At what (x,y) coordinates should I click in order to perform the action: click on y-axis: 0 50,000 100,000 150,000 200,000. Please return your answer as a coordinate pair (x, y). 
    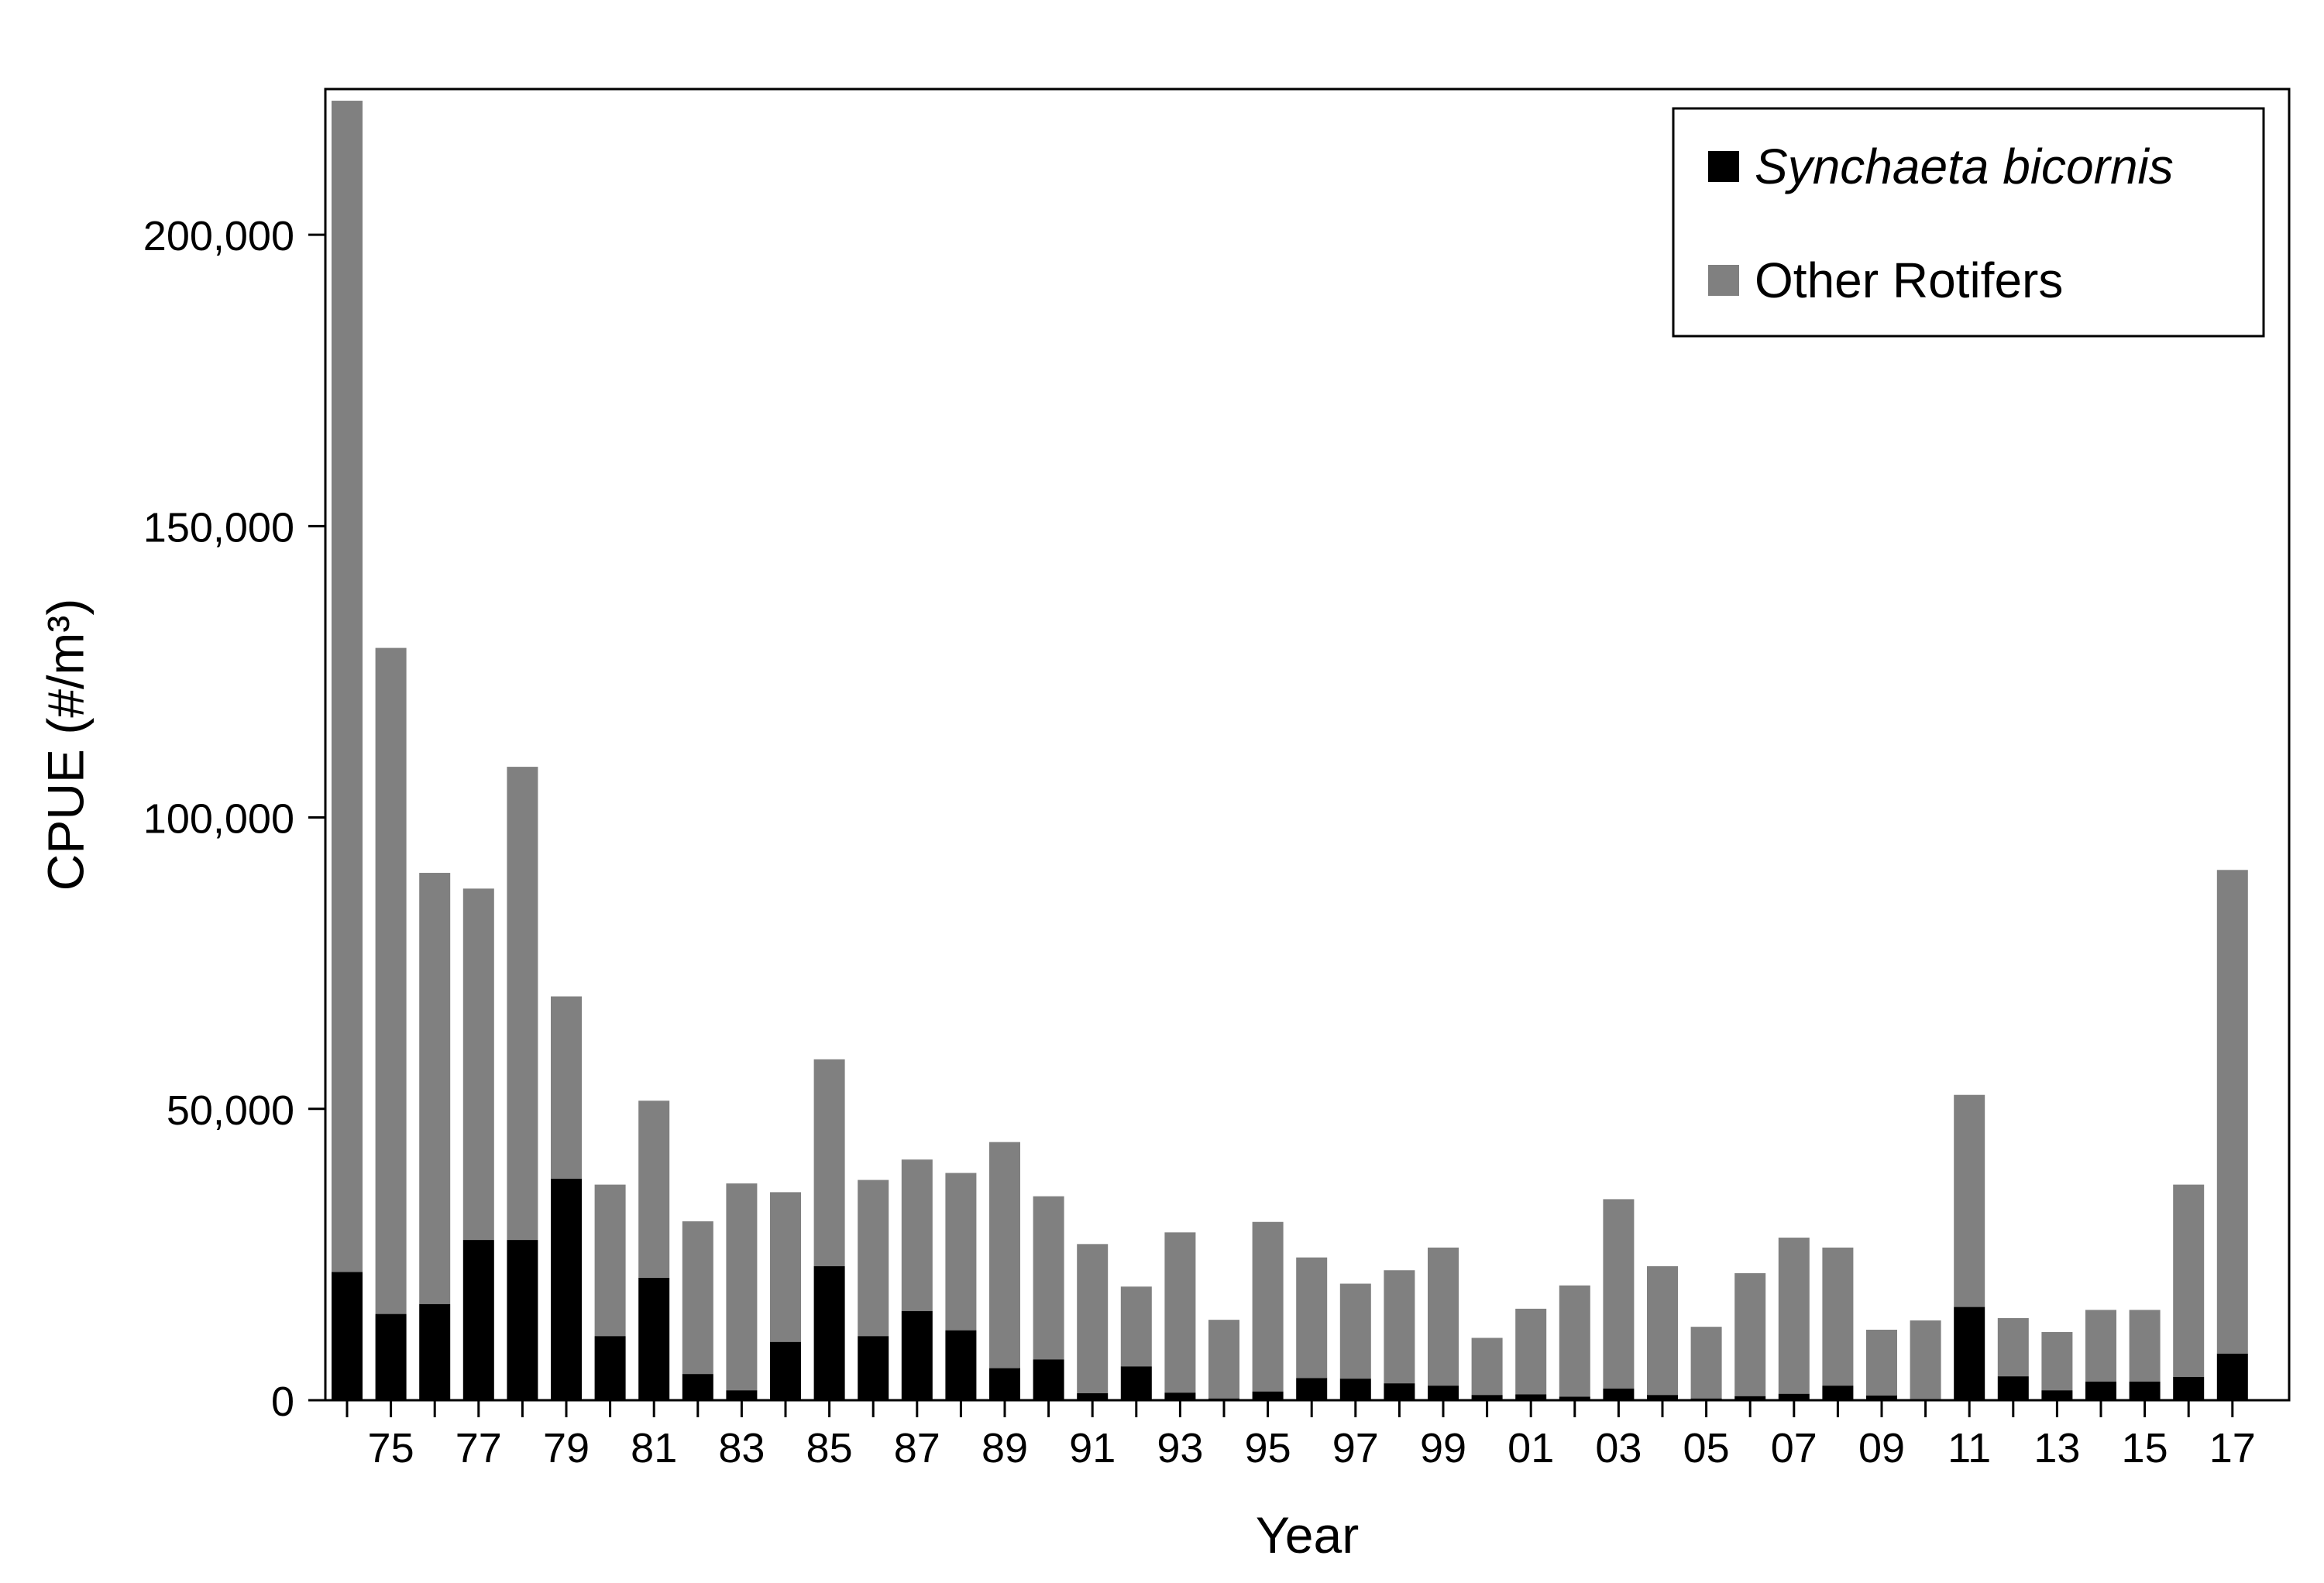
    Looking at the image, I should click on (234, 819).